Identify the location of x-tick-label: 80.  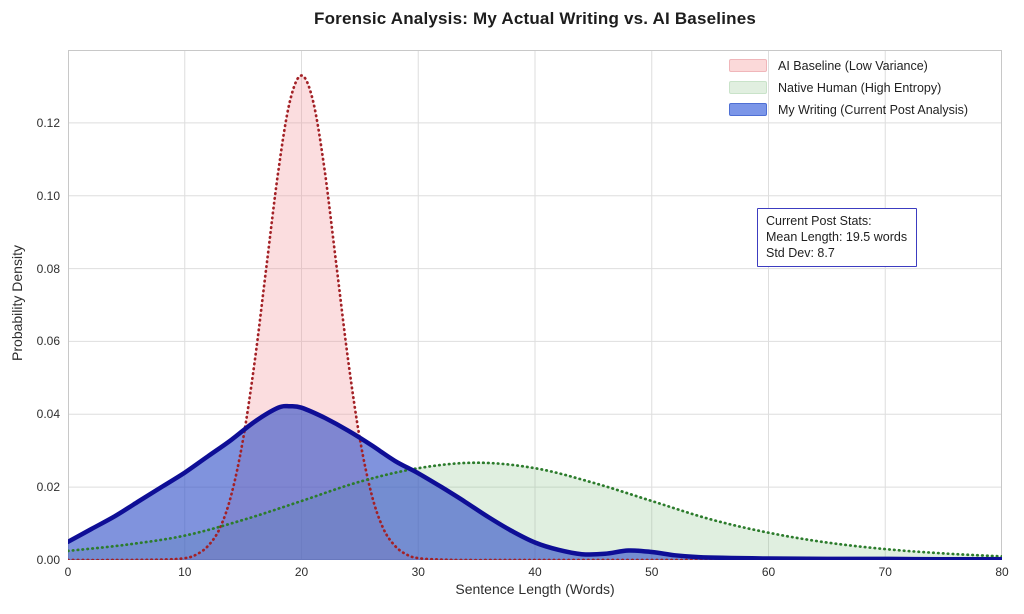
(1002, 572).